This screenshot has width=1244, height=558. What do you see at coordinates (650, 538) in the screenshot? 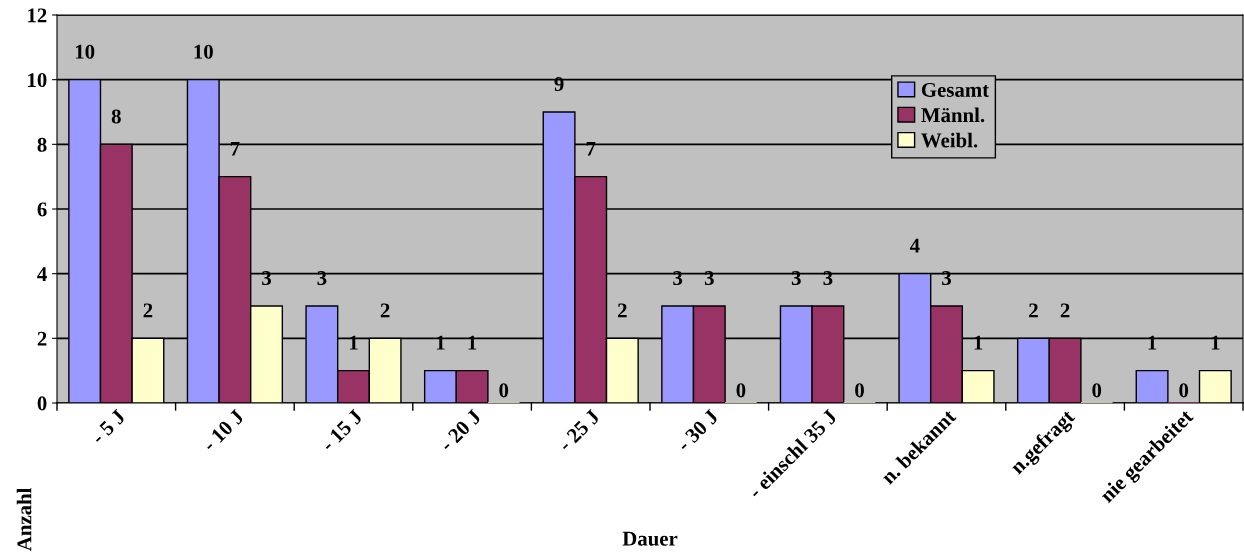
I see `x-axis-title: Dauer` at bounding box center [650, 538].